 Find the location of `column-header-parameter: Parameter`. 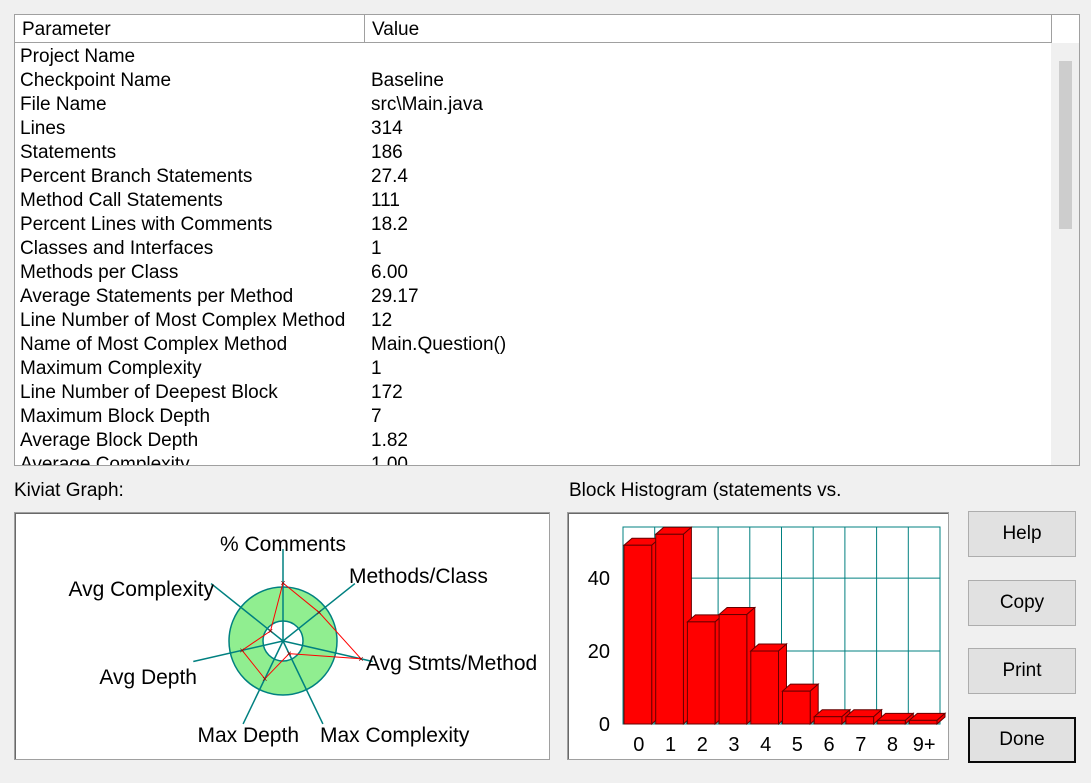

column-header-parameter: Parameter is located at coordinates (190, 28).